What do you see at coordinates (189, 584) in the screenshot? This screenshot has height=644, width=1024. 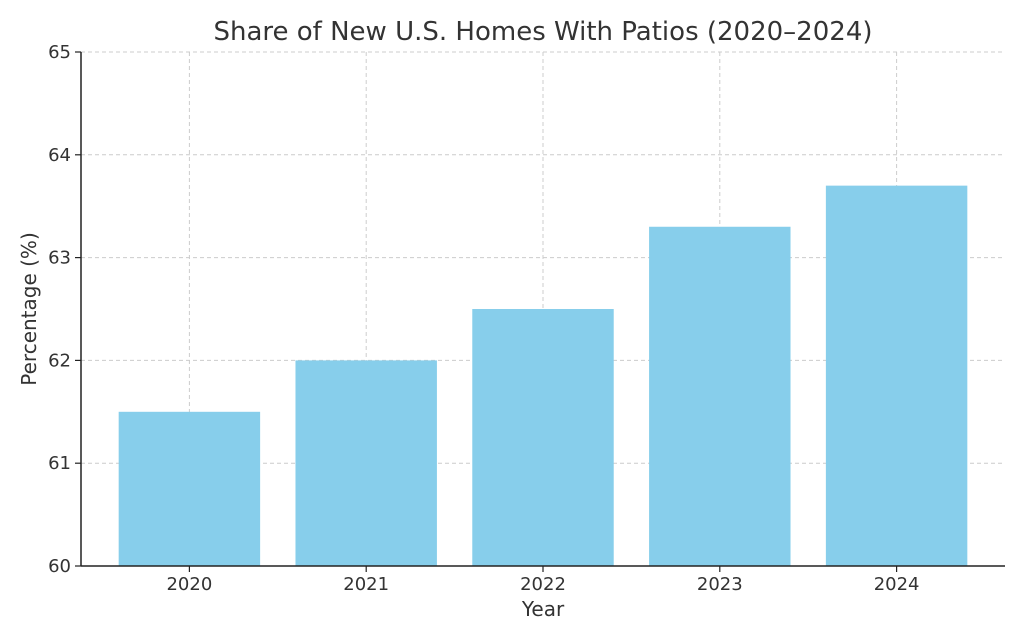 I see `x-tick-label-2020: 2020` at bounding box center [189, 584].